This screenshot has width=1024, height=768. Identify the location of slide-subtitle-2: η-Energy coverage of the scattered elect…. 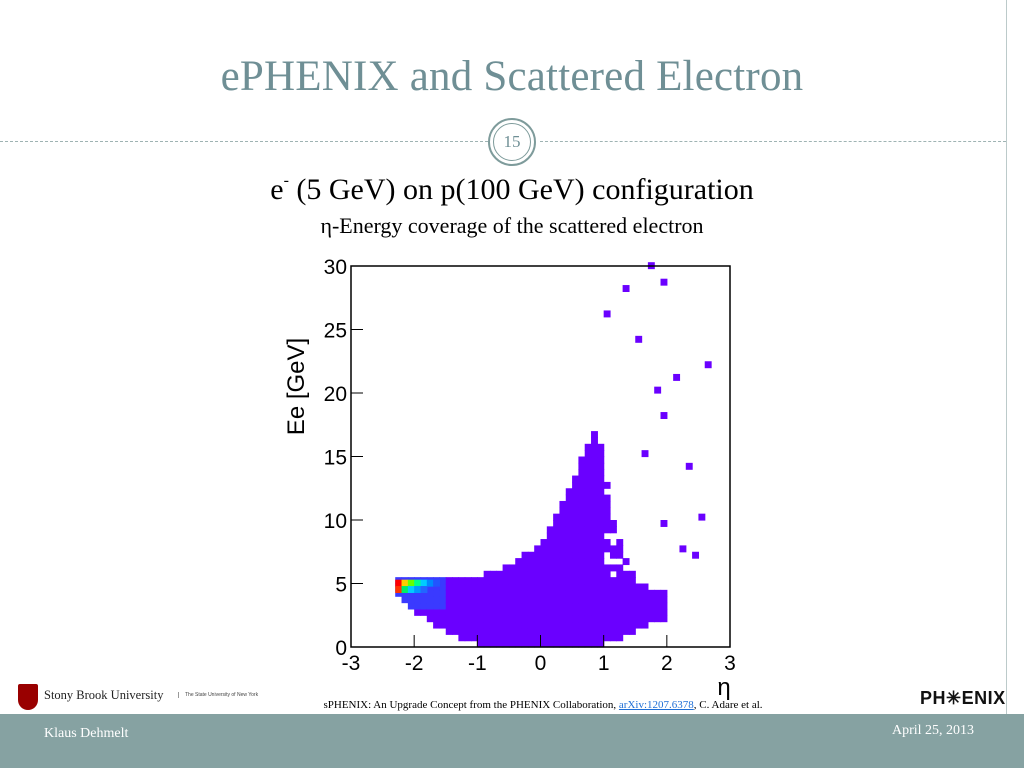
(512, 225).